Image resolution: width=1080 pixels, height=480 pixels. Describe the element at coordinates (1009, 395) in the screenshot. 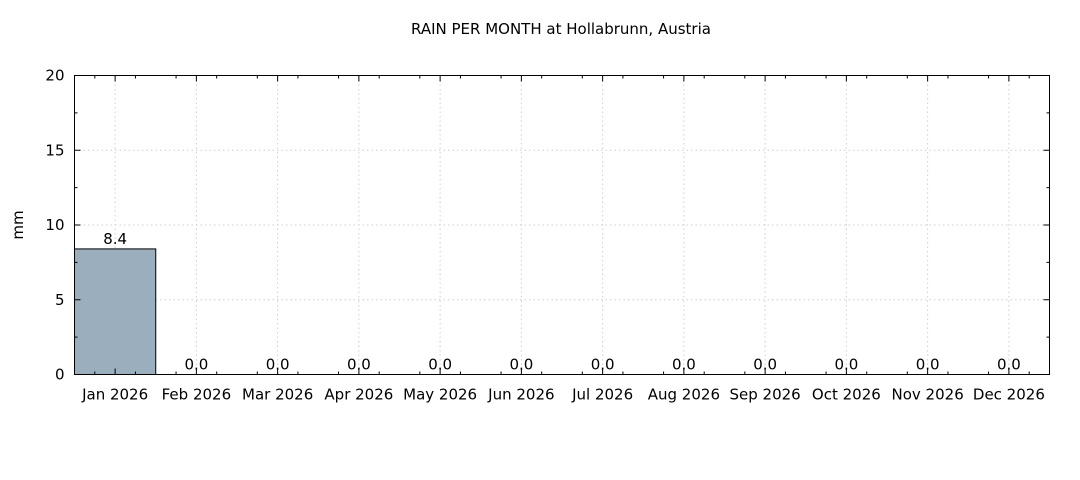

I see `x-tick-label: Dec 2026` at that location.